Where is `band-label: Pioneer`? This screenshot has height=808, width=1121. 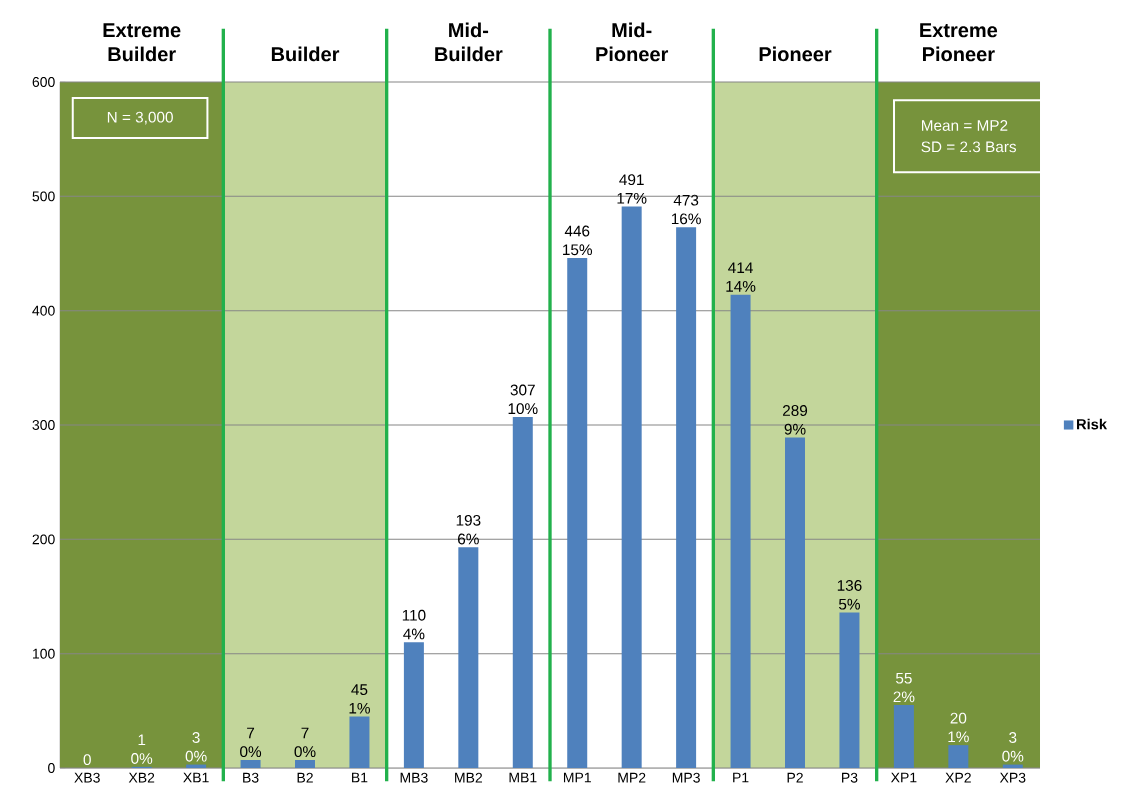 band-label: Pioneer is located at coordinates (795, 54).